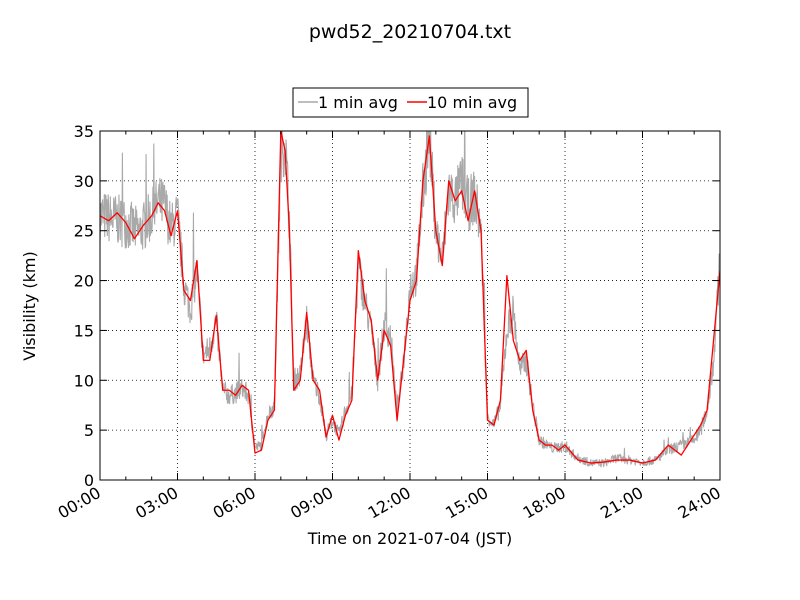 The width and height of the screenshot is (800, 600). Describe the element at coordinates (89, 430) in the screenshot. I see `y-tick-label: 5` at that location.